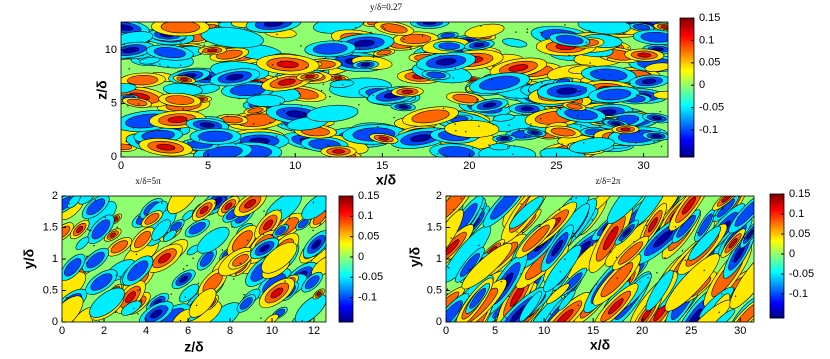 The height and width of the screenshot is (359, 830). Describe the element at coordinates (55, 259) in the screenshot. I see `y-tick-label: 1` at that location.